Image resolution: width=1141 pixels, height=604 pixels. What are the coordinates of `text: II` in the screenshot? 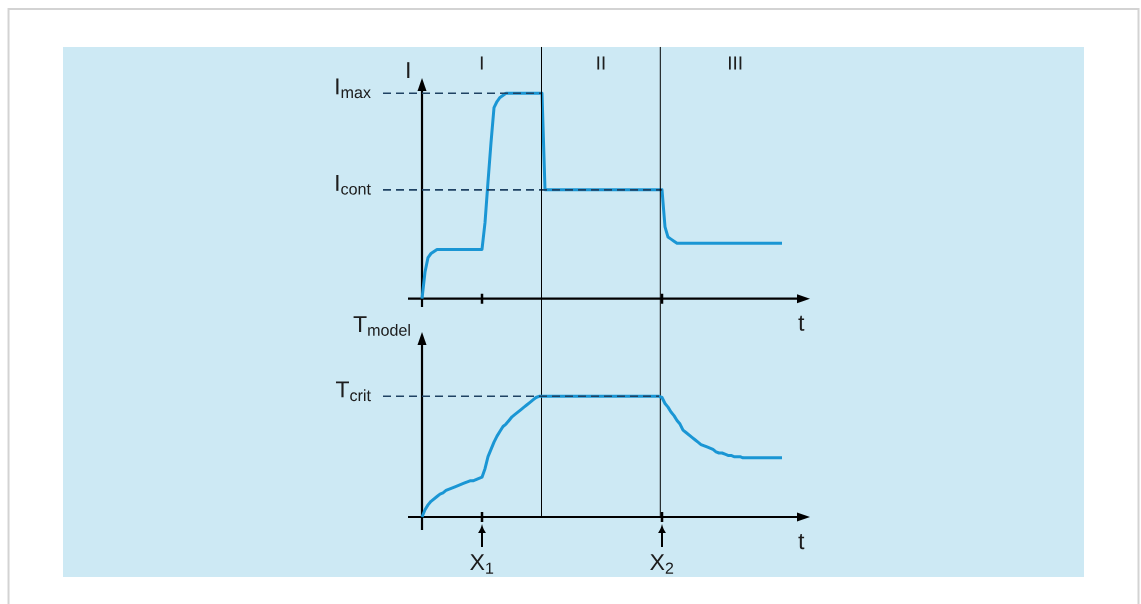 It's located at (601, 63).